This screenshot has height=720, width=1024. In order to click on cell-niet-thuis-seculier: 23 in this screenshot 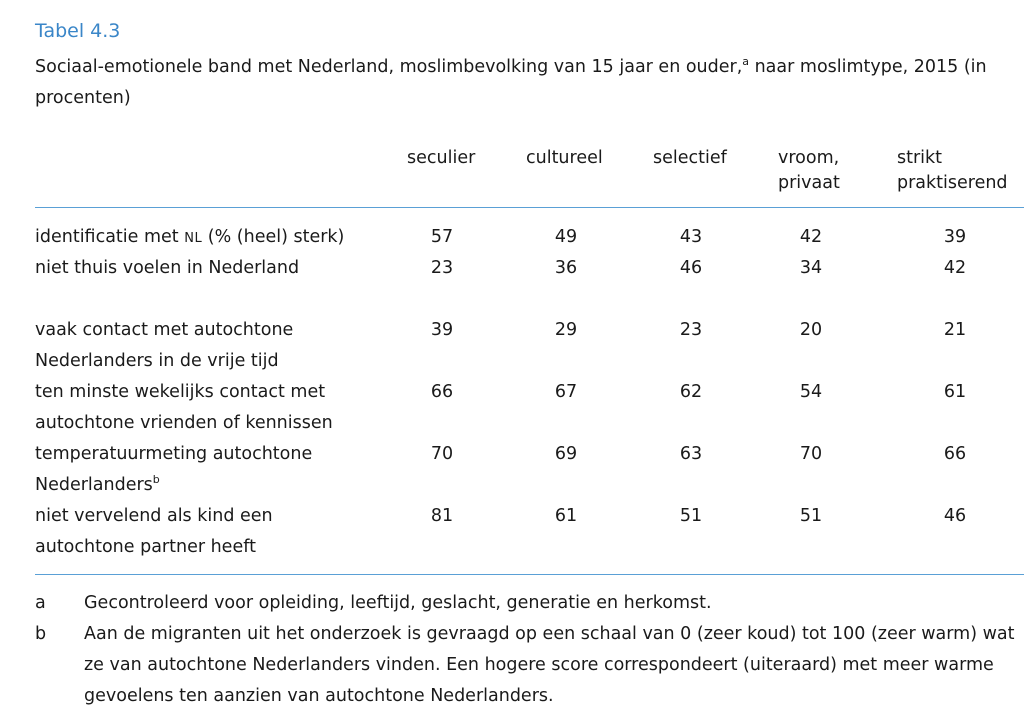, I will do `click(442, 268)`.